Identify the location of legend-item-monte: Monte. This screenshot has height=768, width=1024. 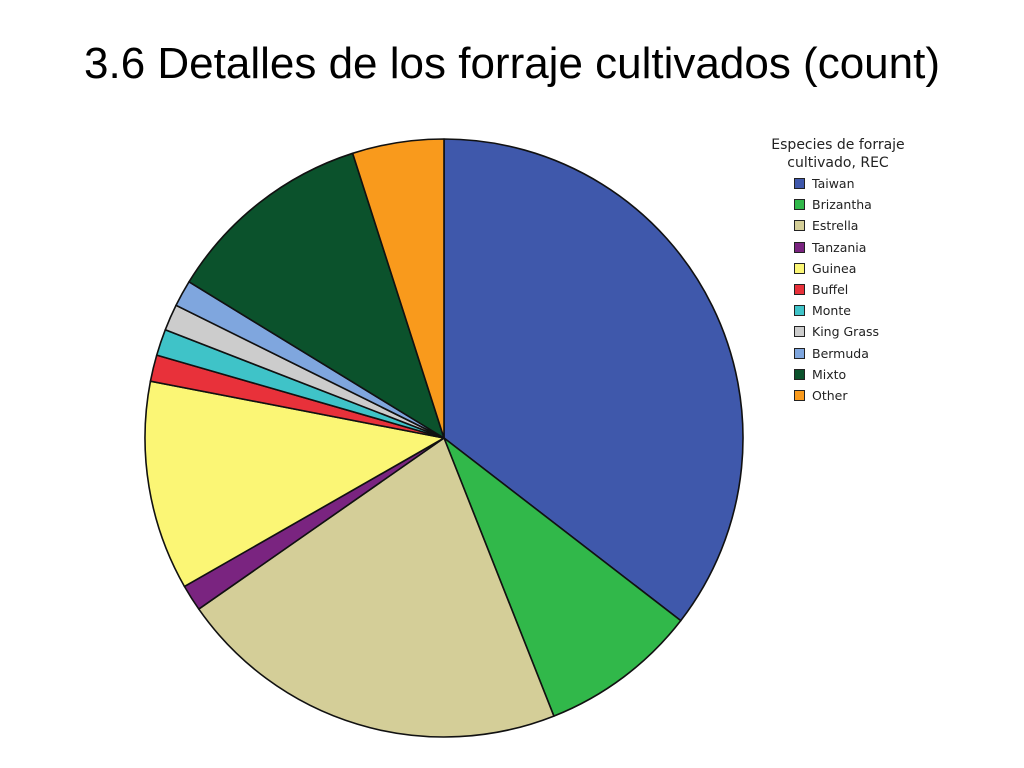
(861, 310).